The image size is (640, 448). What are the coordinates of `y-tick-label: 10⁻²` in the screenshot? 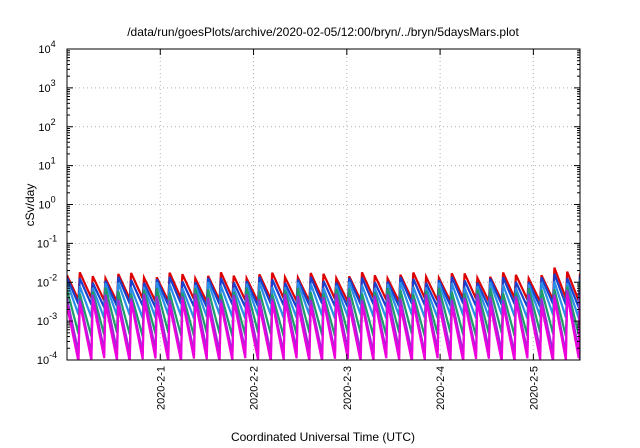 It's located at (47, 280).